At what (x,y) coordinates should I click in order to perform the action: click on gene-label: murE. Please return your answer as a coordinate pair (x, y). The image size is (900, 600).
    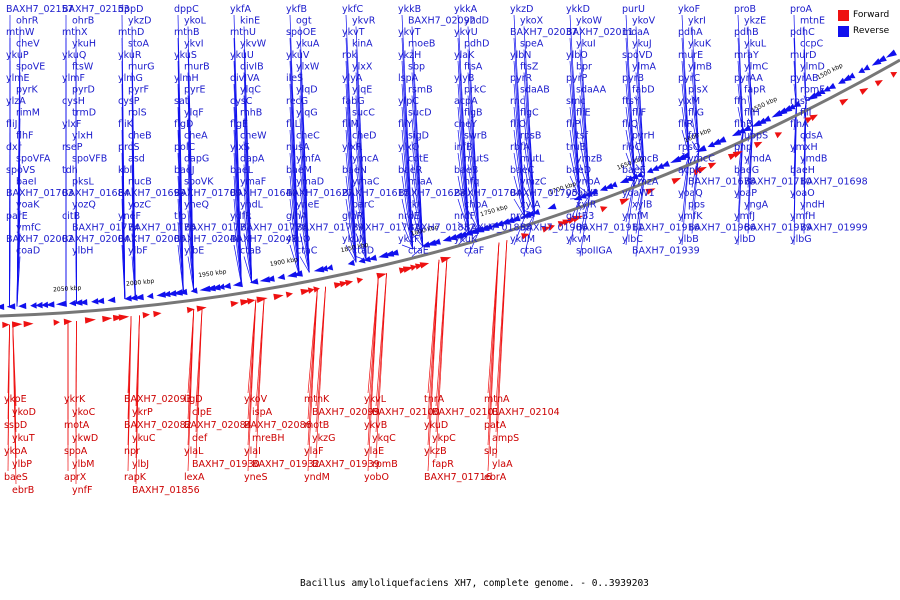
    Looking at the image, I should click on (690, 55).